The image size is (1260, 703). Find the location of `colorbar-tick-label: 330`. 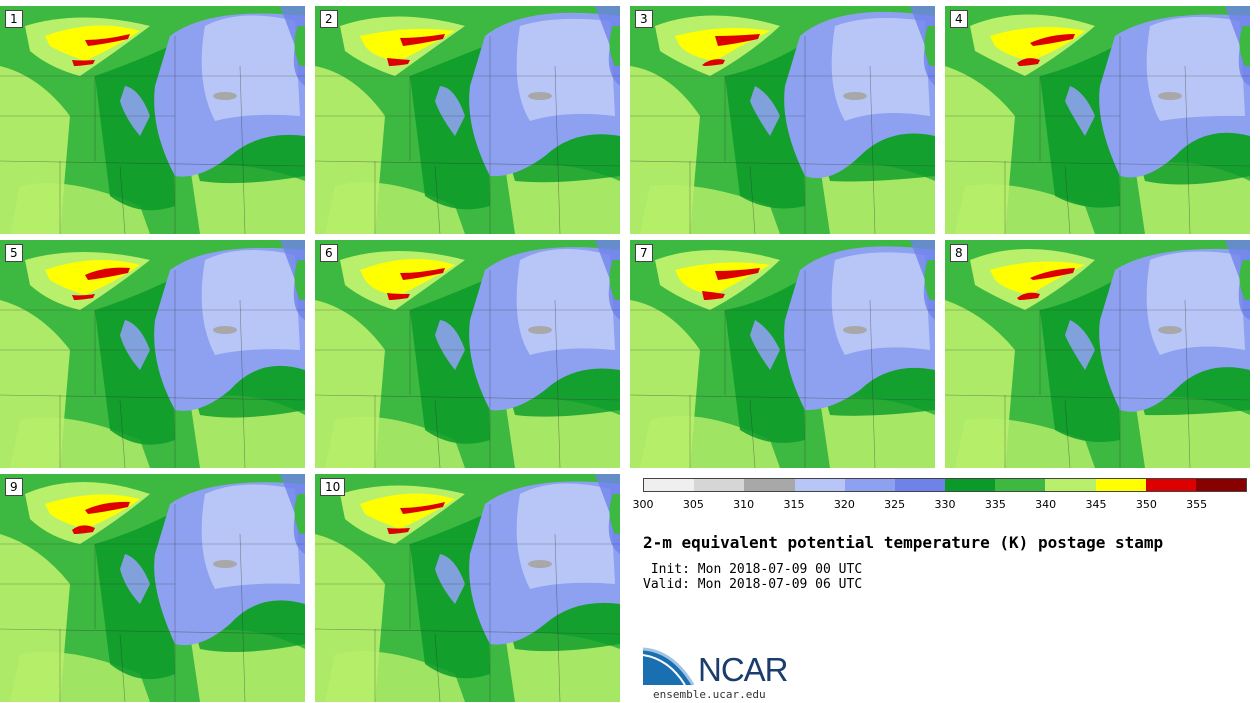

colorbar-tick-label: 330 is located at coordinates (945, 504).